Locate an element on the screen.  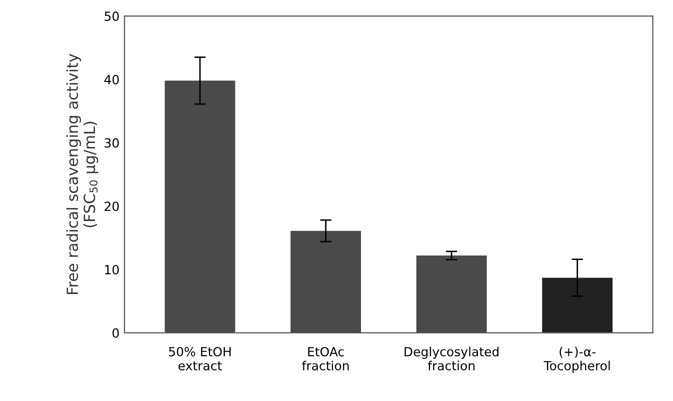
x-tick-label: (+)-α- Tocopherol is located at coordinates (577, 359).